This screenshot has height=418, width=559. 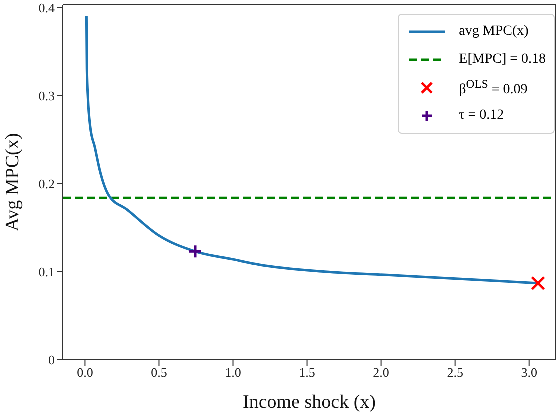 What do you see at coordinates (85, 372) in the screenshot?
I see `x-tick-label: 0.0` at bounding box center [85, 372].